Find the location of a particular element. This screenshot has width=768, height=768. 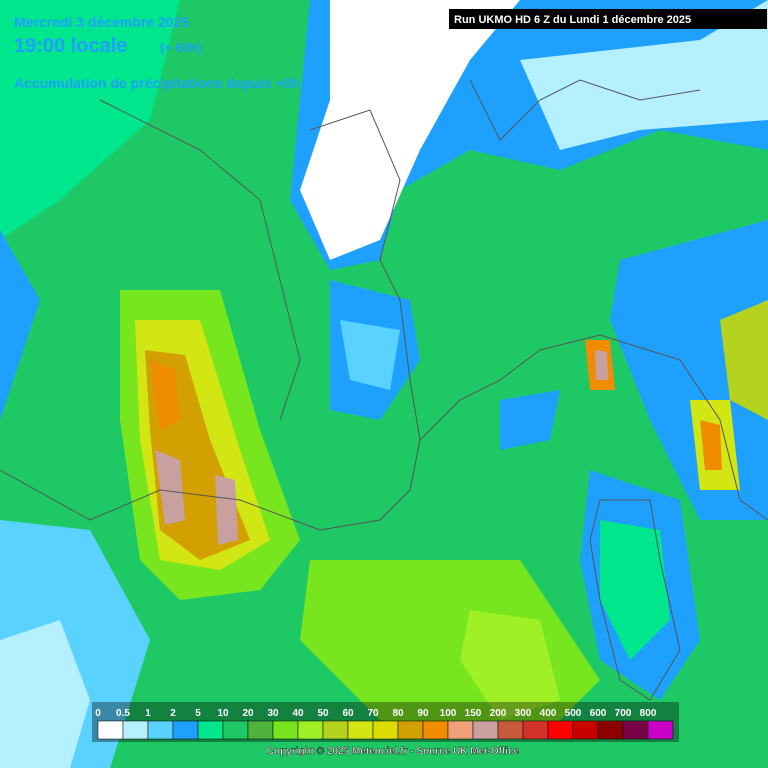

legend-label: 5 is located at coordinates (198, 713).